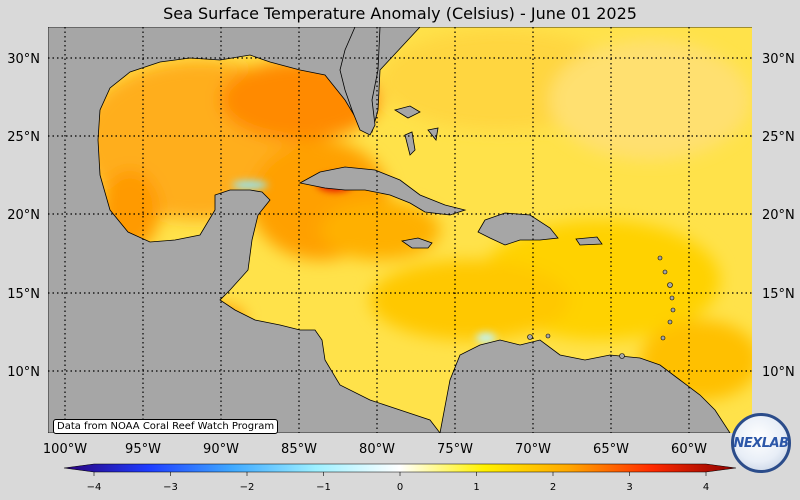 This screenshot has width=800, height=500. What do you see at coordinates (476, 487) in the screenshot?
I see `colorbar-tick-label: 1` at bounding box center [476, 487].